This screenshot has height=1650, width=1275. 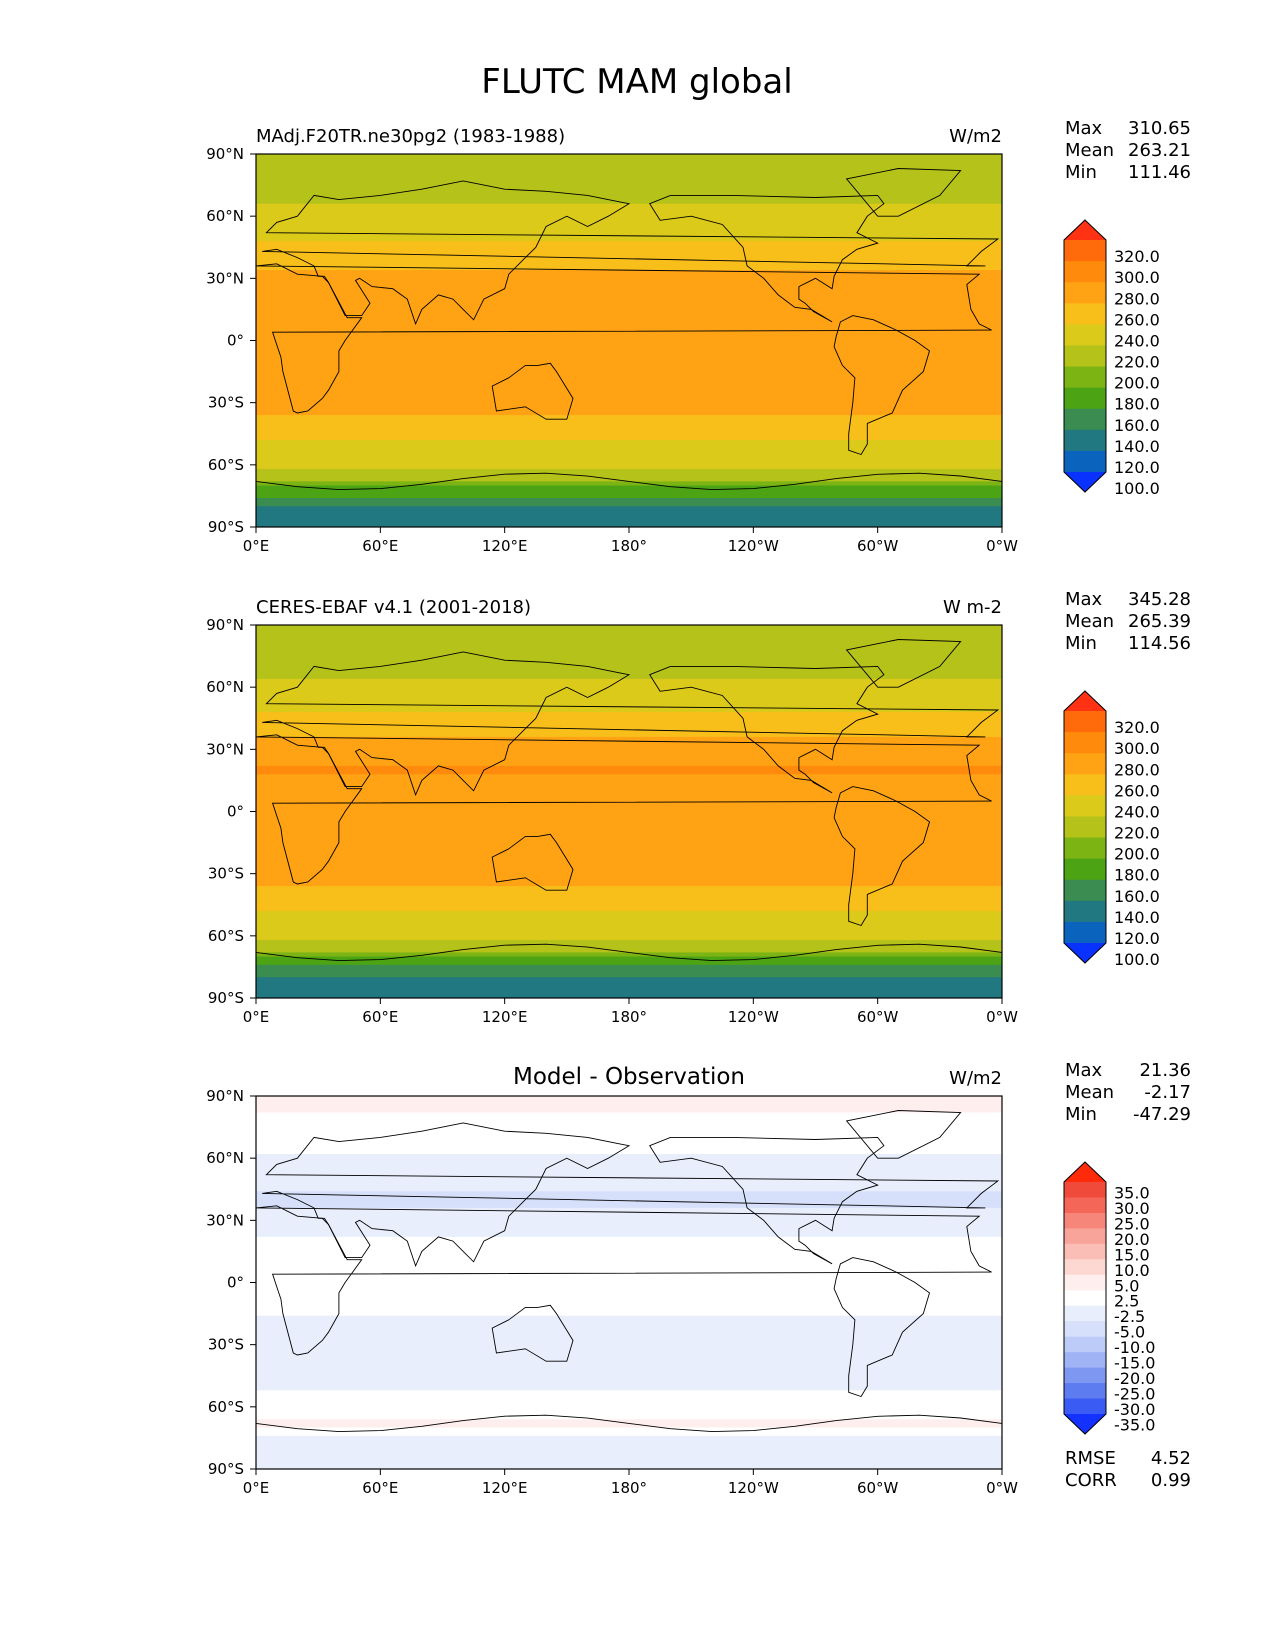 What do you see at coordinates (1084, 599) in the screenshot?
I see `stat-label: Max` at bounding box center [1084, 599].